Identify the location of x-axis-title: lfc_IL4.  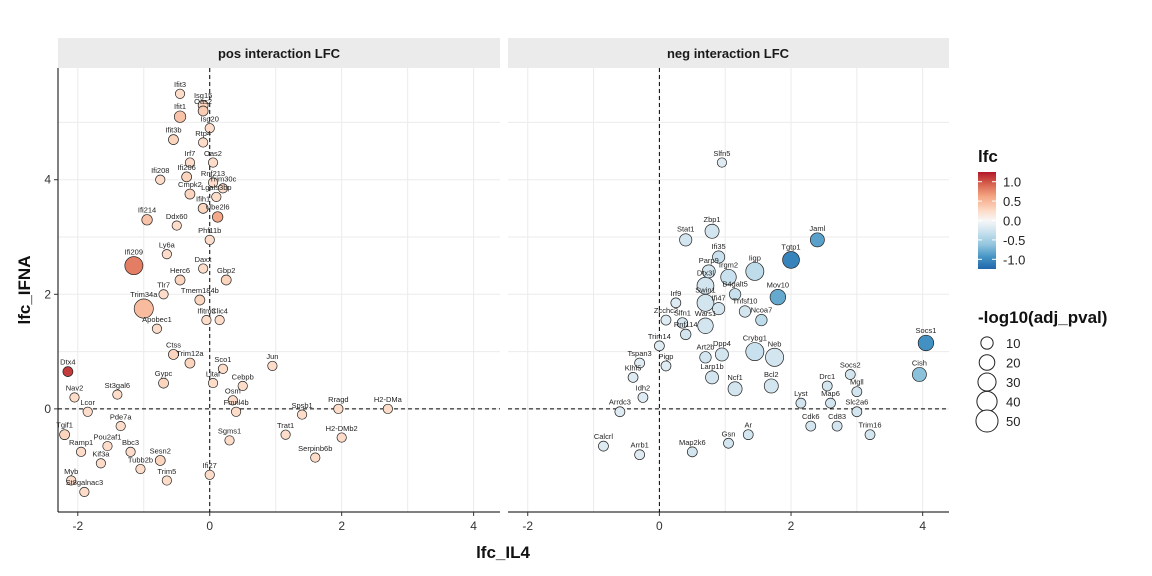
(503, 552).